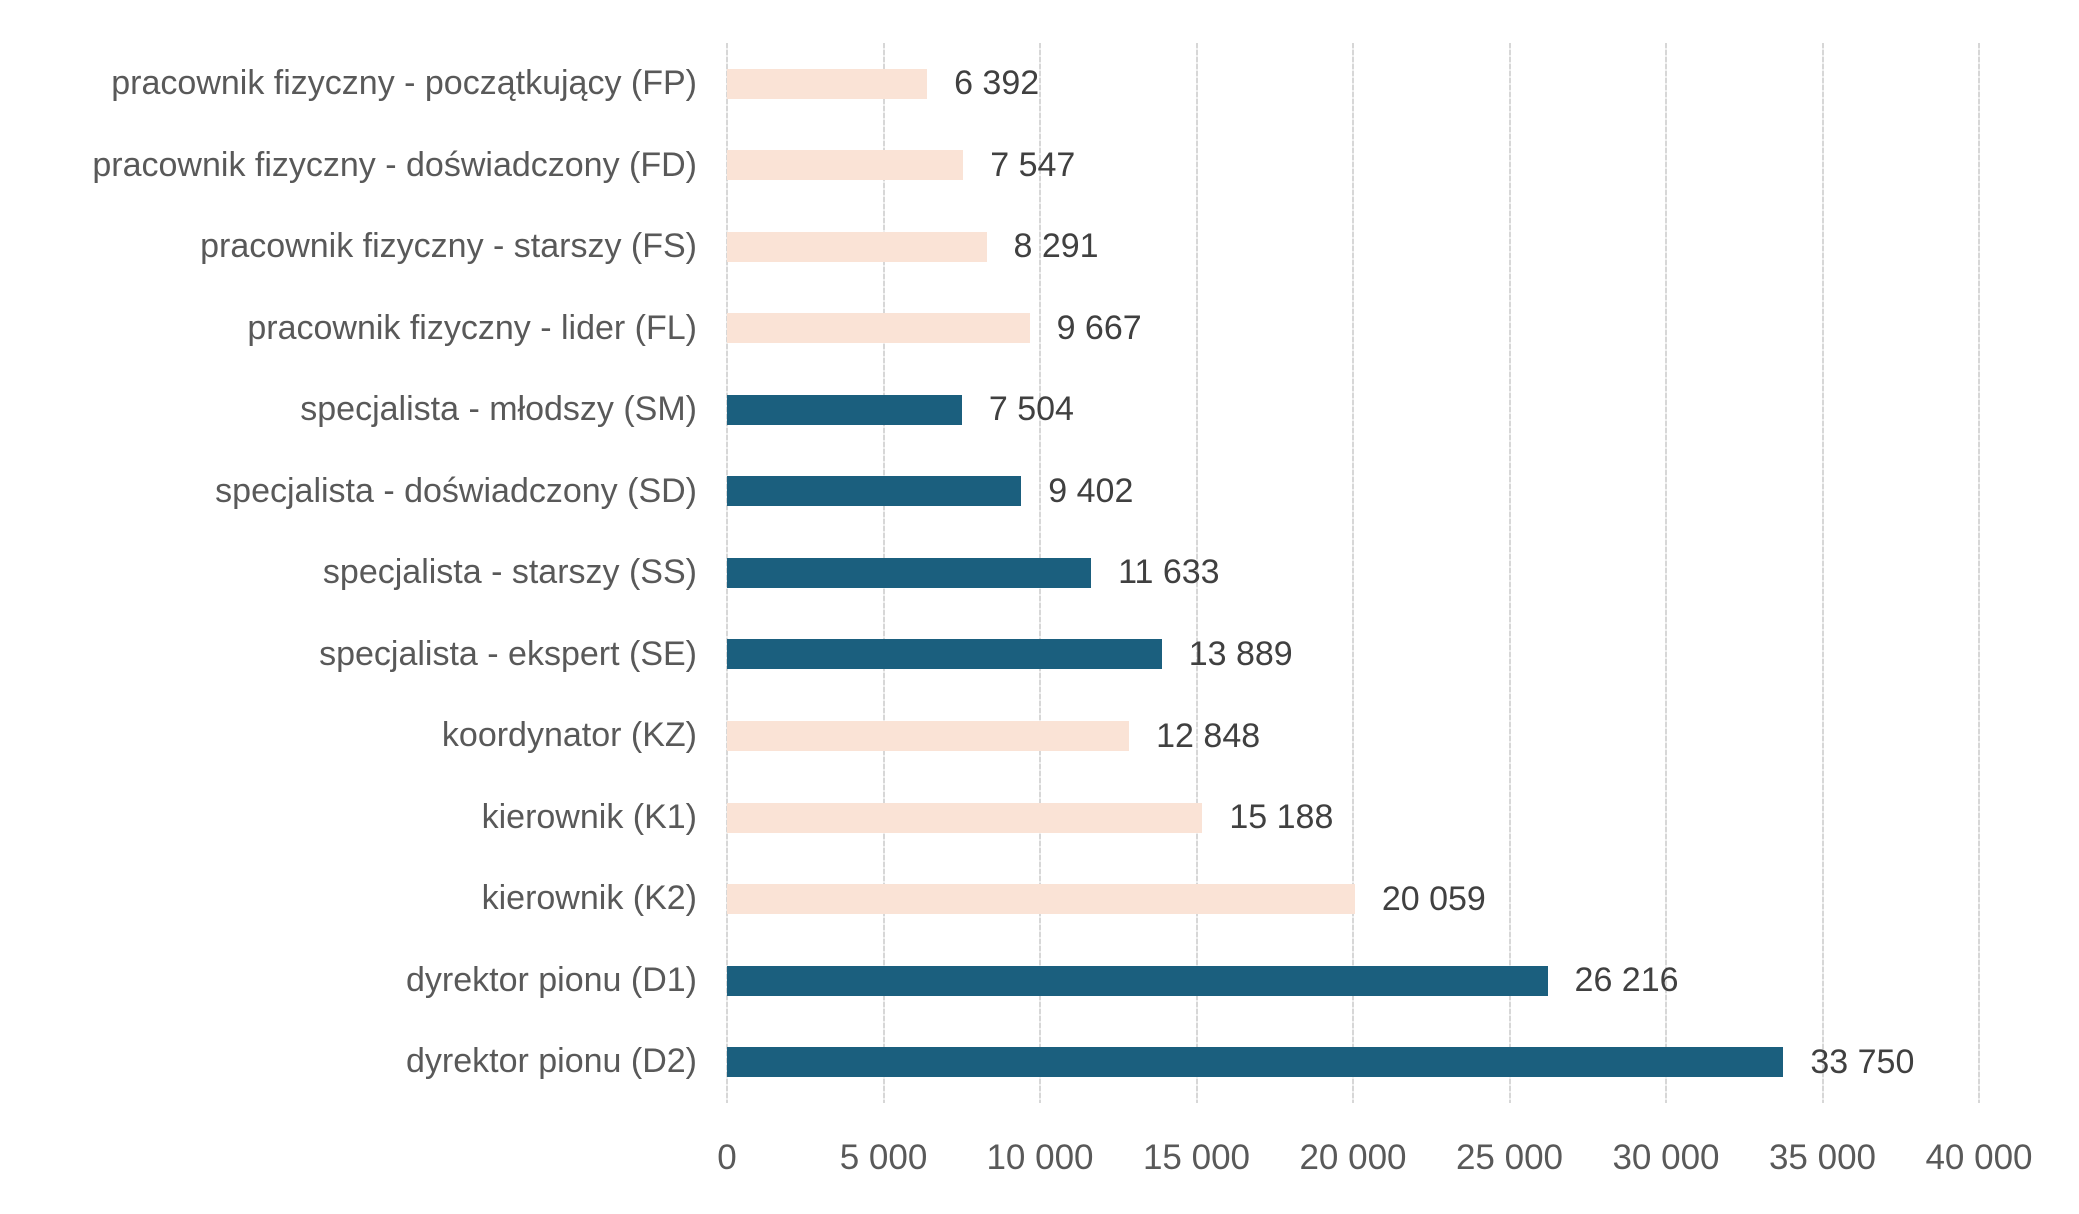 The image size is (2079, 1214). I want to click on x-tick-label: 0, so click(727, 1157).